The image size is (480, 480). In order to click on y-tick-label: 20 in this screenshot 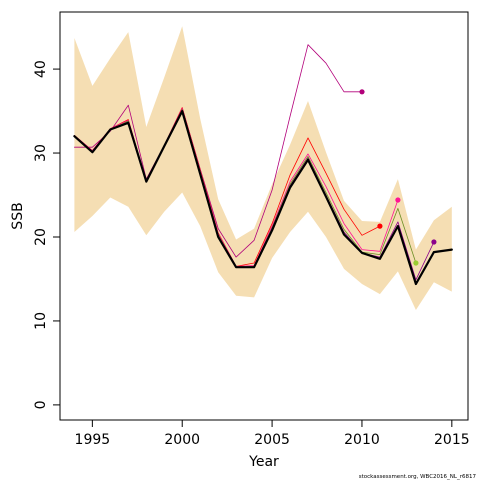, I will do `click(41, 237)`.